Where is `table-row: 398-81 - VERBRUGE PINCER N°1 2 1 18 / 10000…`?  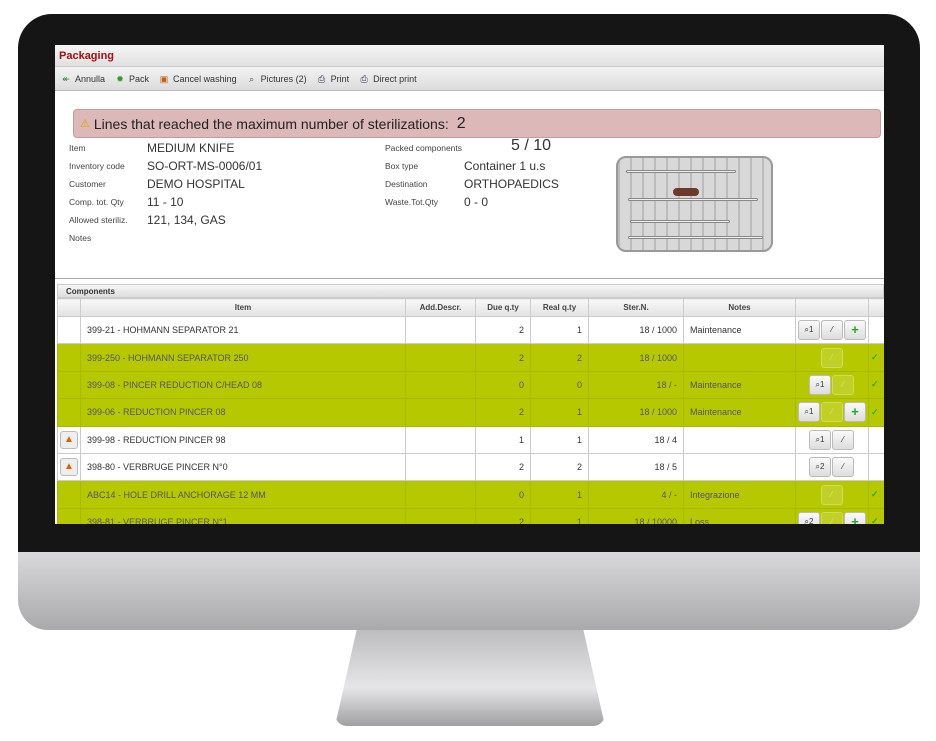
table-row: 398-81 - VERBRUGE PINCER N°1 2 1 18 / 10000… is located at coordinates (470, 515).